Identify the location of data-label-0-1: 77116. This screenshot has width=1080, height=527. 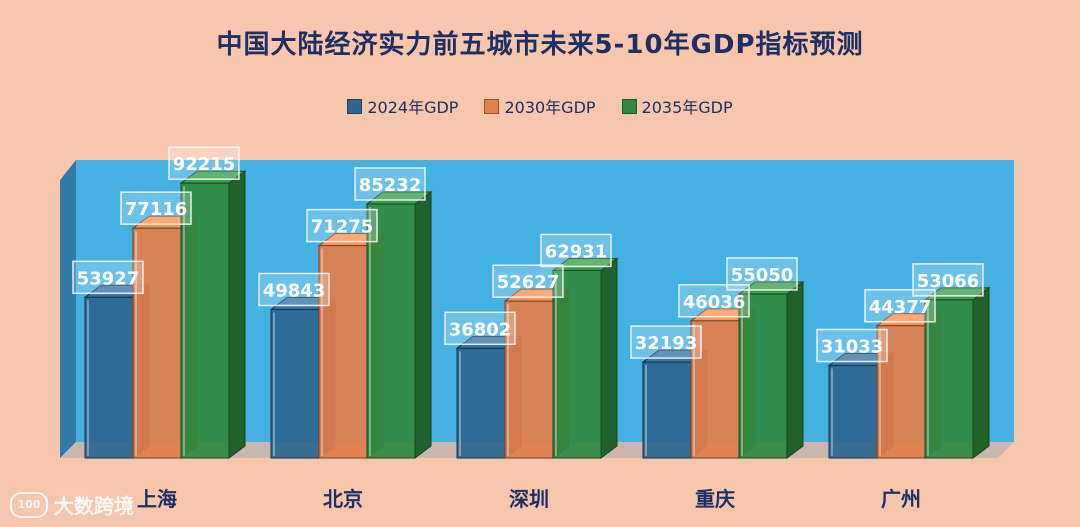
(156, 209).